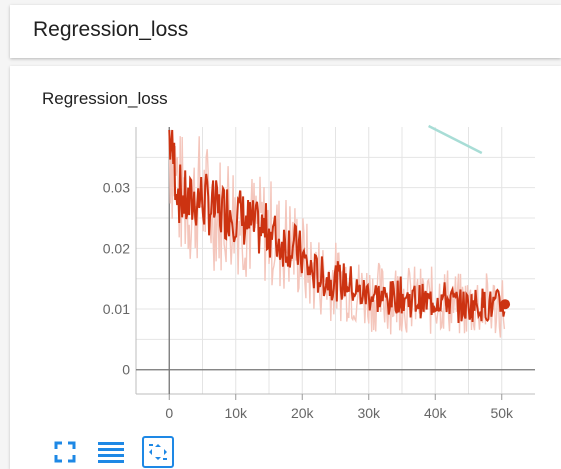  What do you see at coordinates (303, 413) in the screenshot?
I see `x-tick-label: 20k` at bounding box center [303, 413].